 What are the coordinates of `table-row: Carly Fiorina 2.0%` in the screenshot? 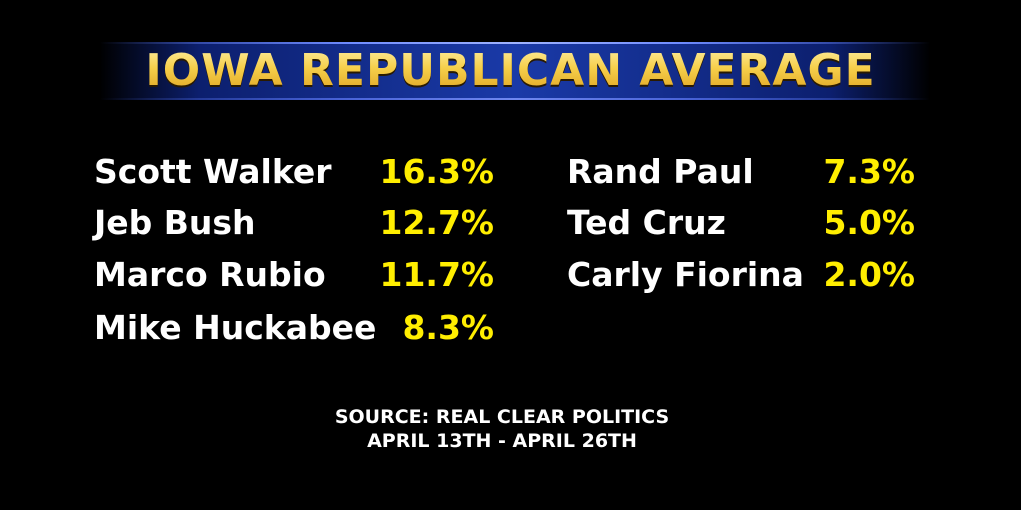 It's located at (741, 275).